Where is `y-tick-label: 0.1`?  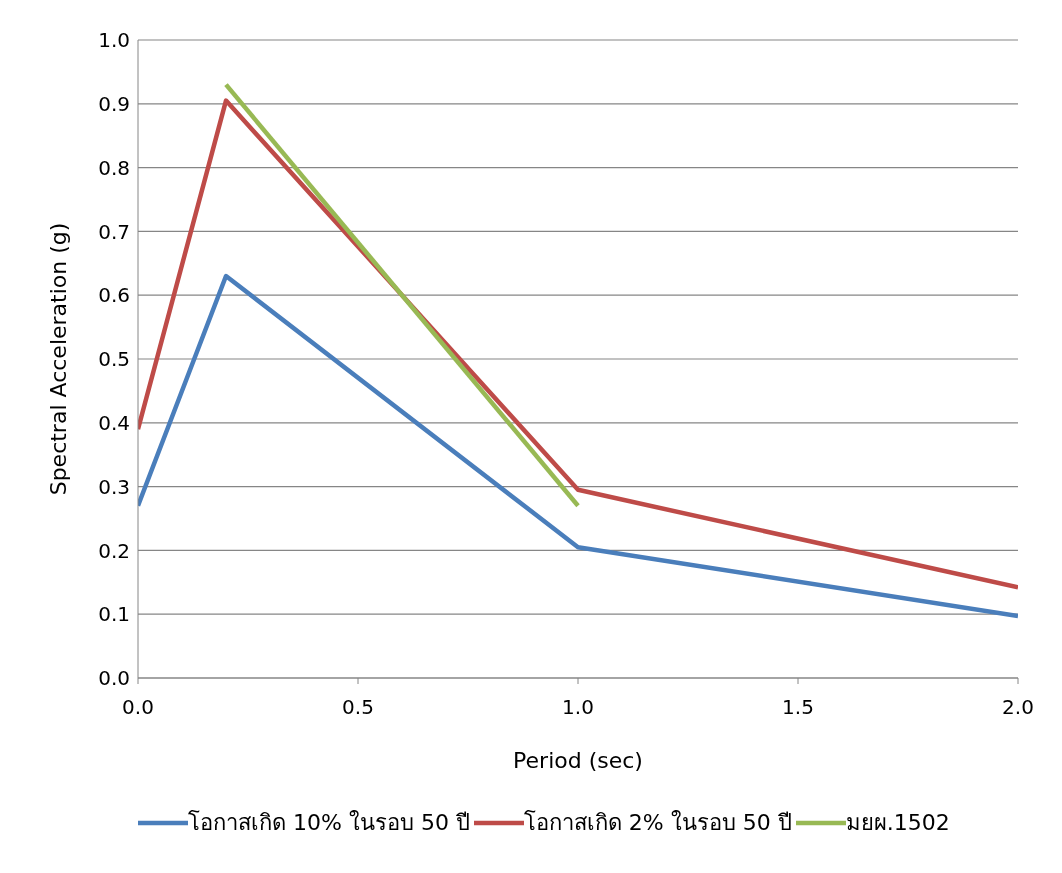 y-tick-label: 0.1 is located at coordinates (114, 614).